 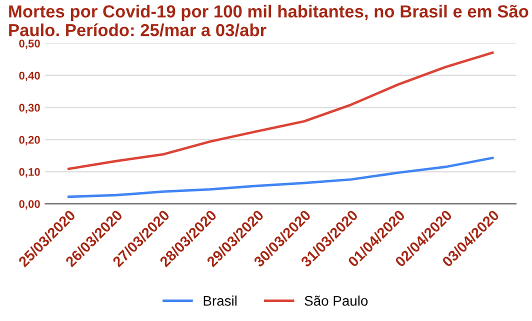 I want to click on line-series, so click(x=281, y=177).